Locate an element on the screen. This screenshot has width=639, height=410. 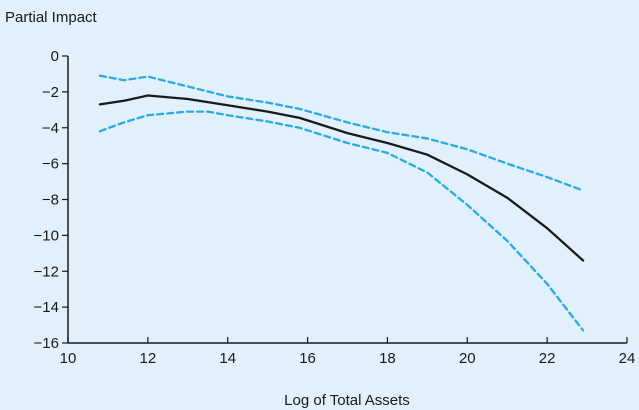
y-tick-label: −6 is located at coordinates (50, 164).